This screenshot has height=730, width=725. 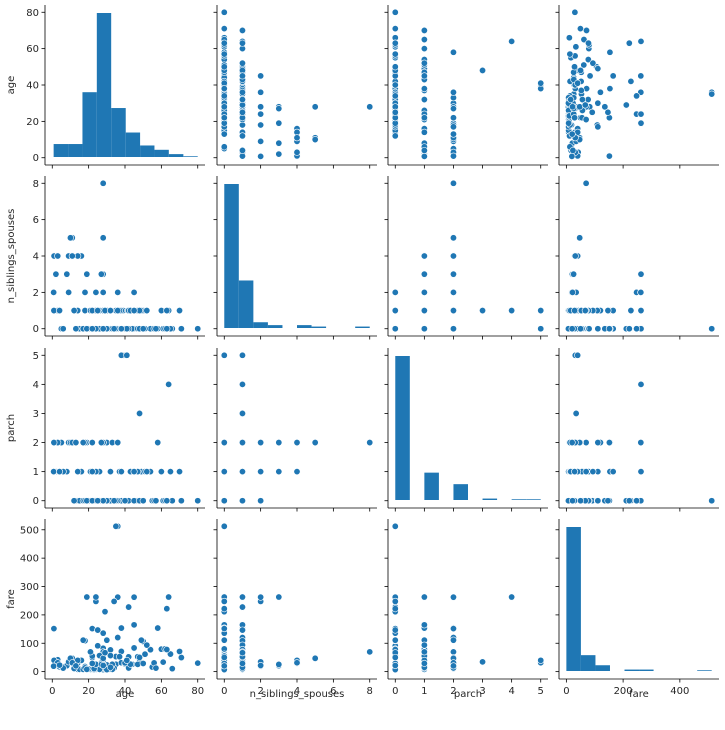 I want to click on panel-parch-vs-age: 0 1 2 3 4 5, so click(x=119, y=430).